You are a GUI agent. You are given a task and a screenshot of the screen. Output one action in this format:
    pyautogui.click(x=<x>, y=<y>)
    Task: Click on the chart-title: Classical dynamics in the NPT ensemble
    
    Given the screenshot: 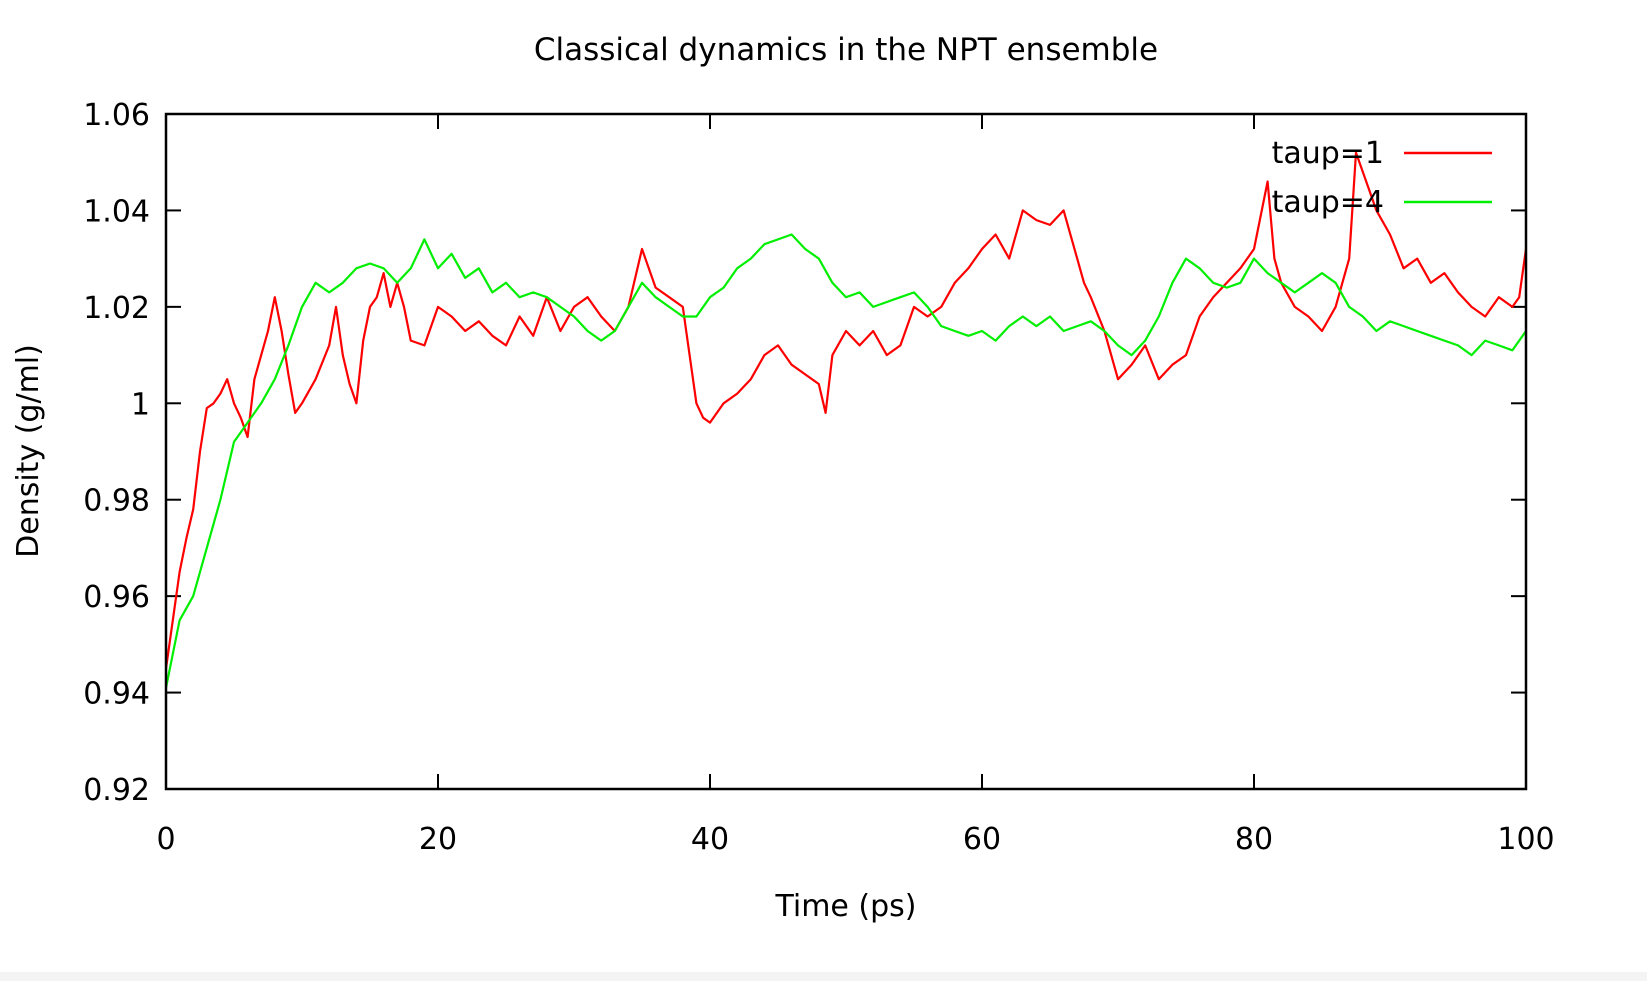 What is the action you would take?
    pyautogui.click(x=846, y=50)
    